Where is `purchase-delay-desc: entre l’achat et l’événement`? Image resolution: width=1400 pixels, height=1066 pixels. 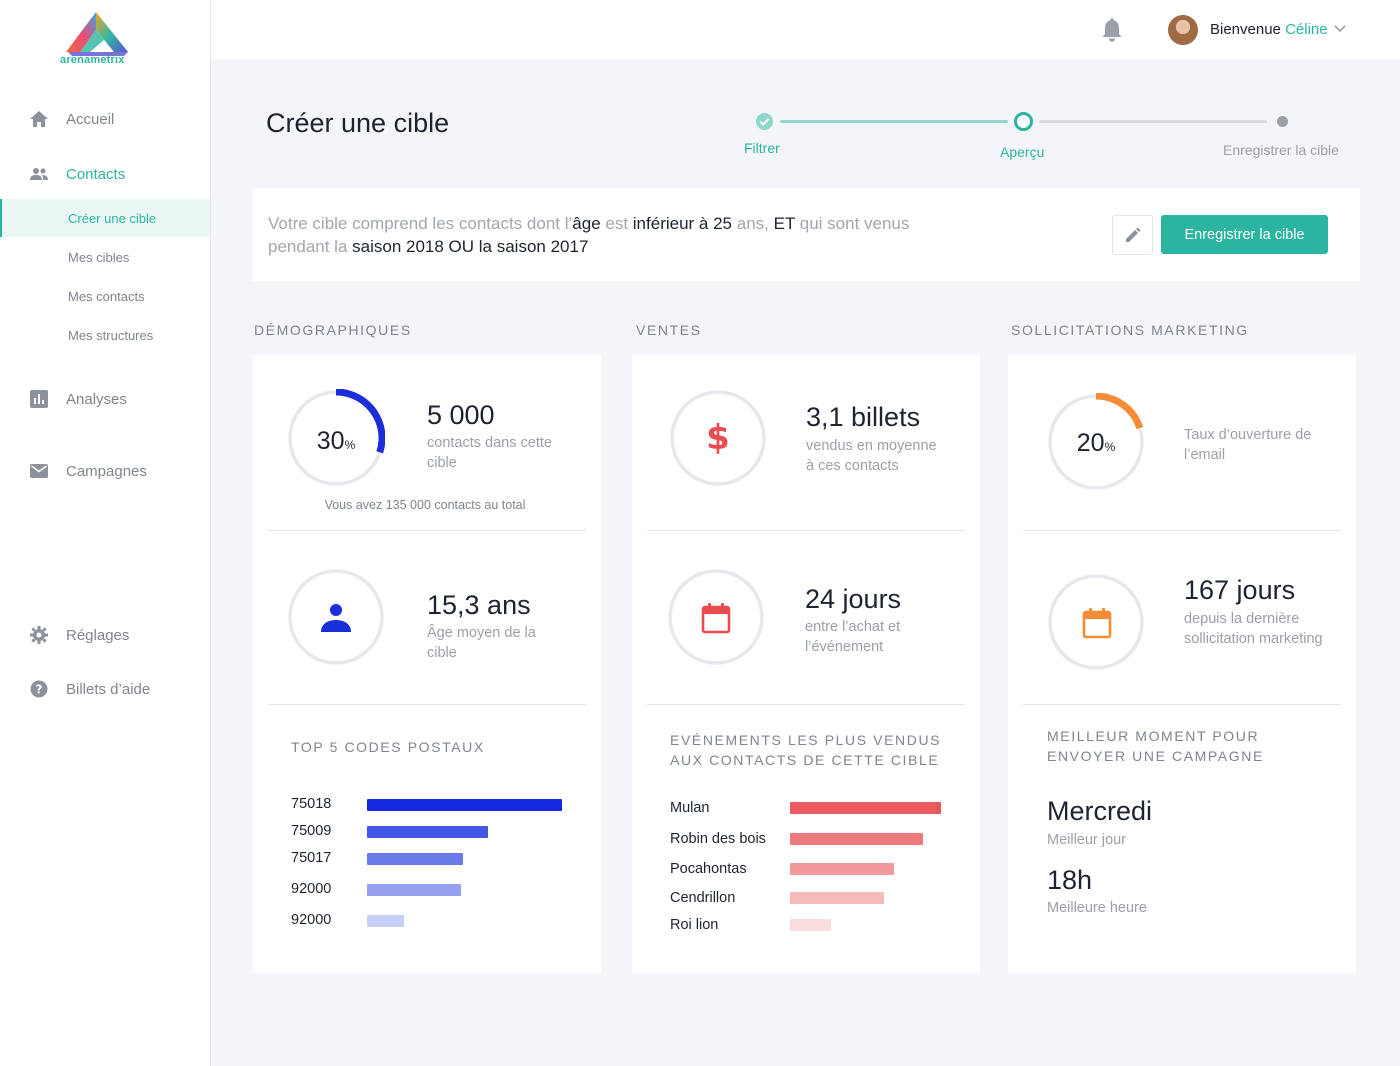
purchase-delay-desc: entre l’achat et l’événement is located at coordinates (853, 637).